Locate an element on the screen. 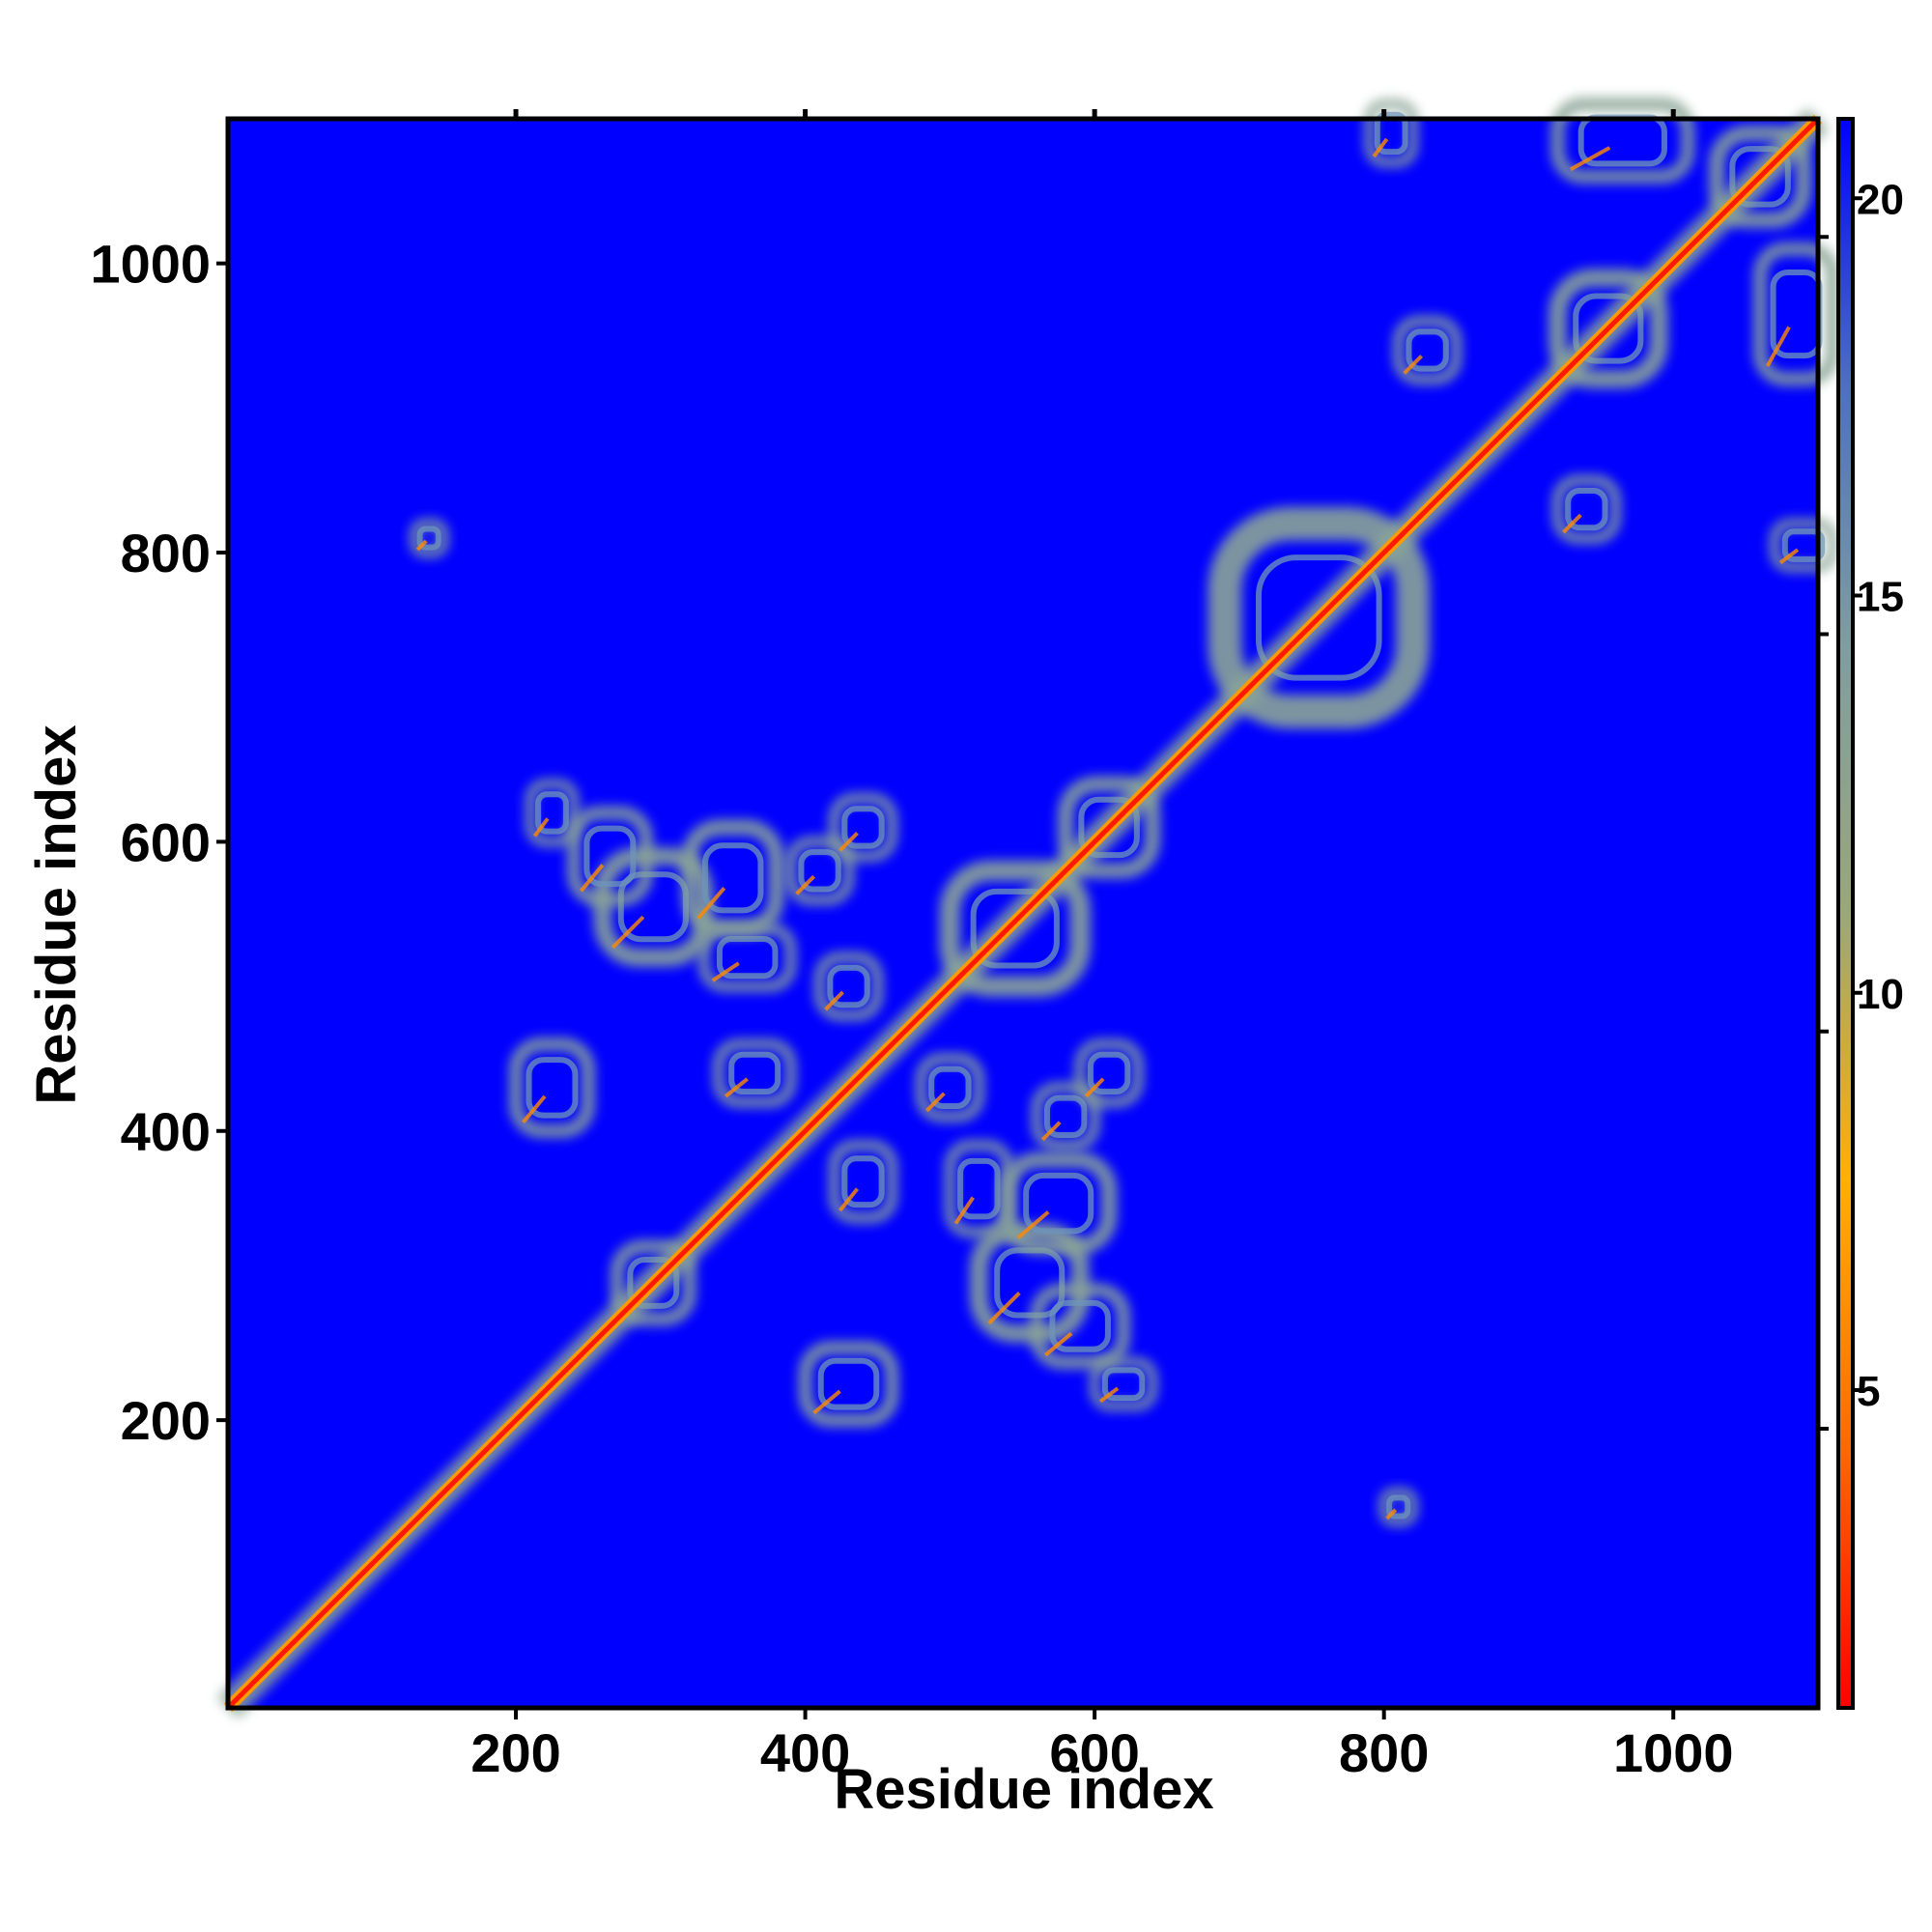 The image size is (1932, 1932). colorbar-tick-label: 10 is located at coordinates (1880, 995).